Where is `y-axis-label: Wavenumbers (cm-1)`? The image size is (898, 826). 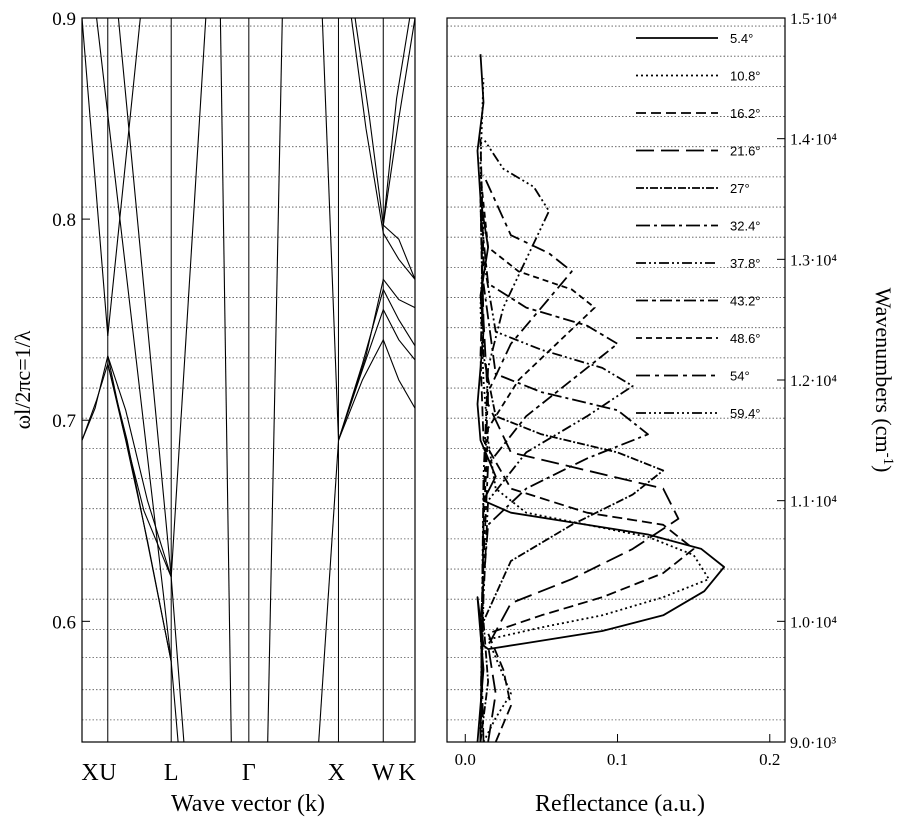
y-axis-label: Wavenumbers (cm-1) is located at coordinates (883, 380).